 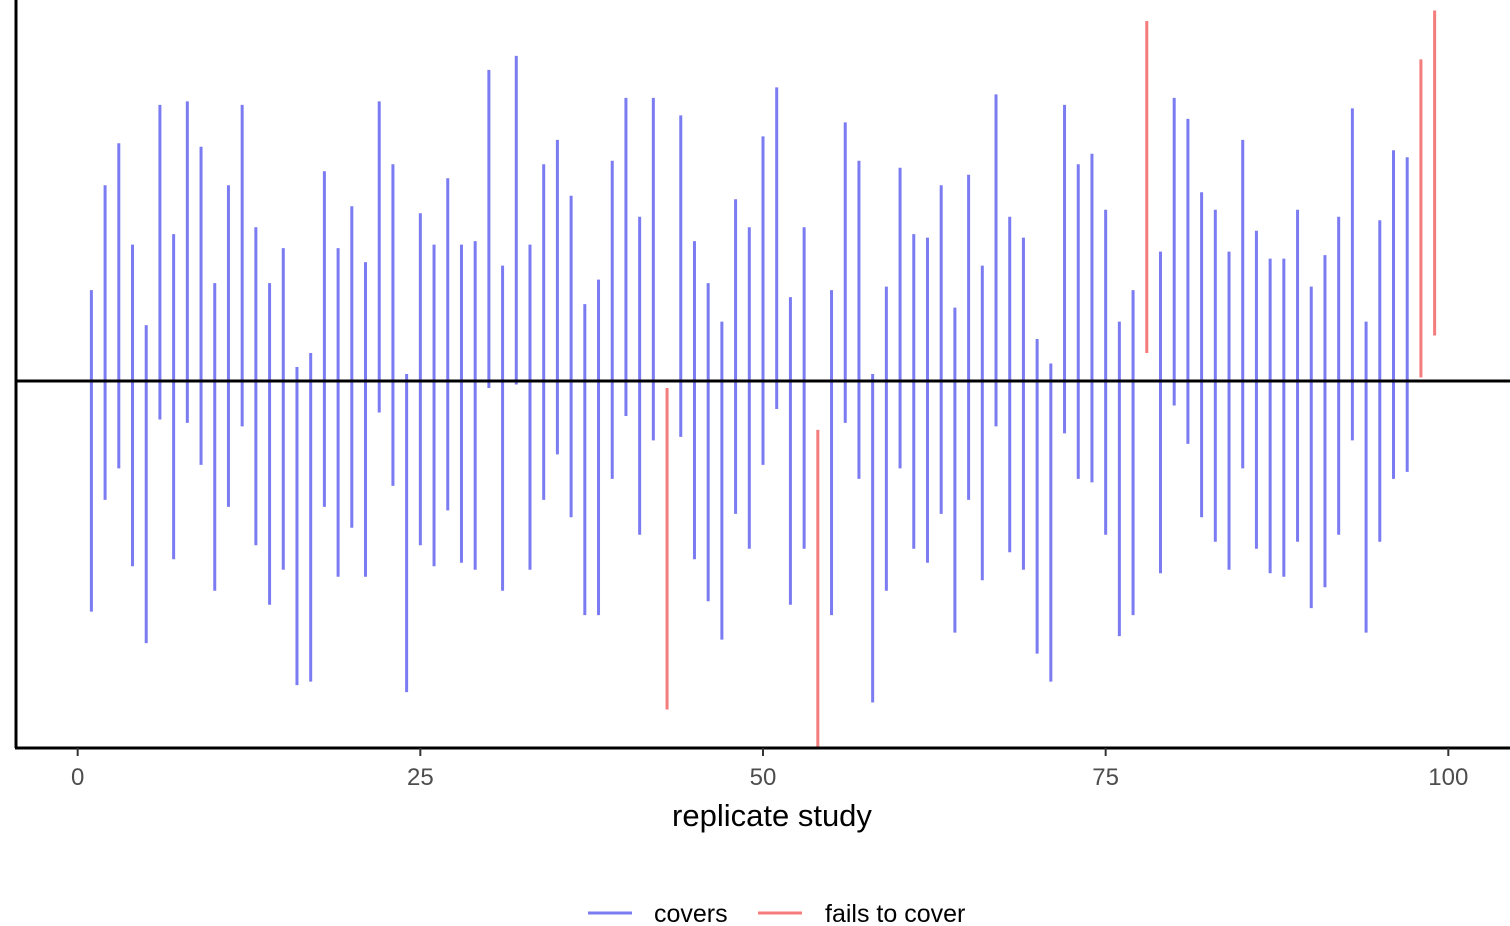 What do you see at coordinates (772, 815) in the screenshot?
I see `x-axis-title: replicate study` at bounding box center [772, 815].